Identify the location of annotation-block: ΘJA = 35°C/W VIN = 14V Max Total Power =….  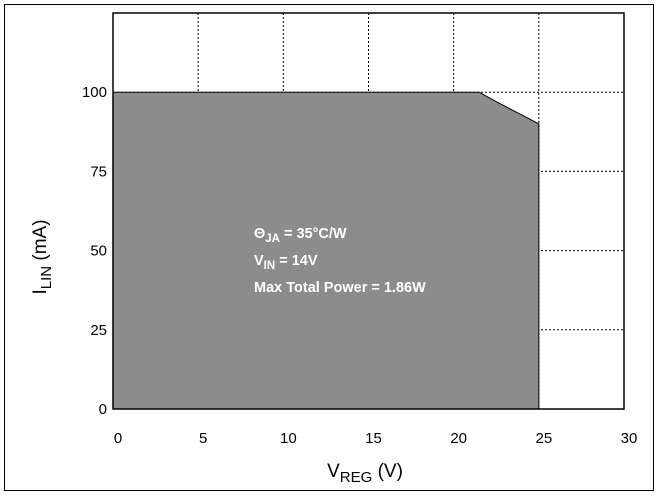
(340, 261).